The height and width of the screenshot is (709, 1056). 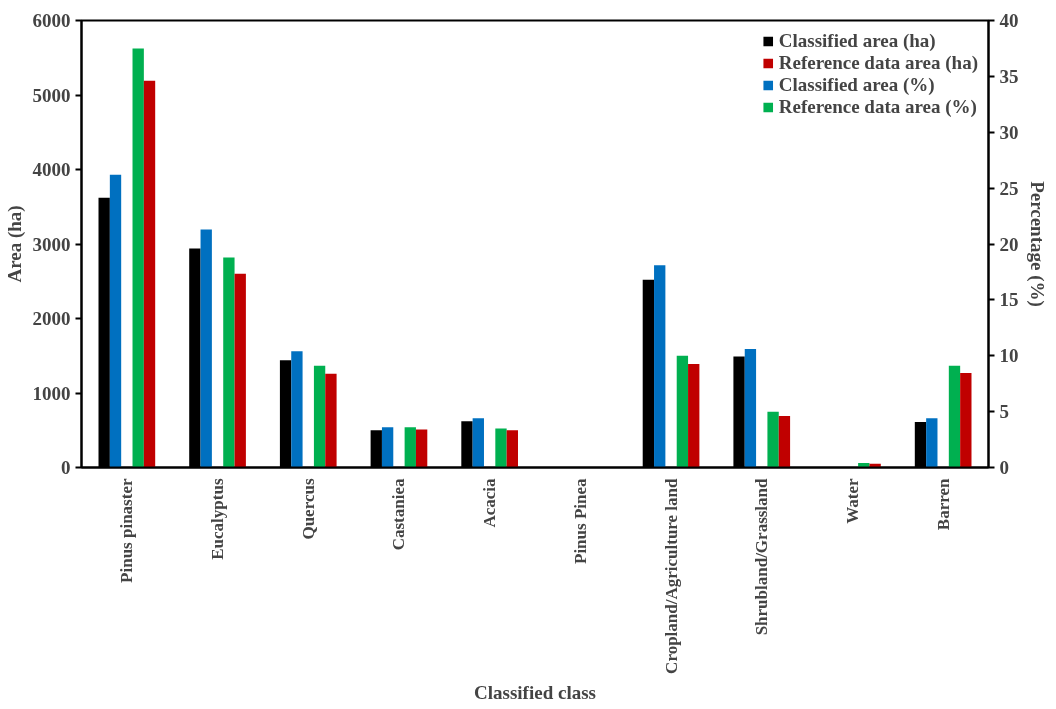 What do you see at coordinates (1036, 244) in the screenshot?
I see `y2-axis-title: Percentage (%)` at bounding box center [1036, 244].